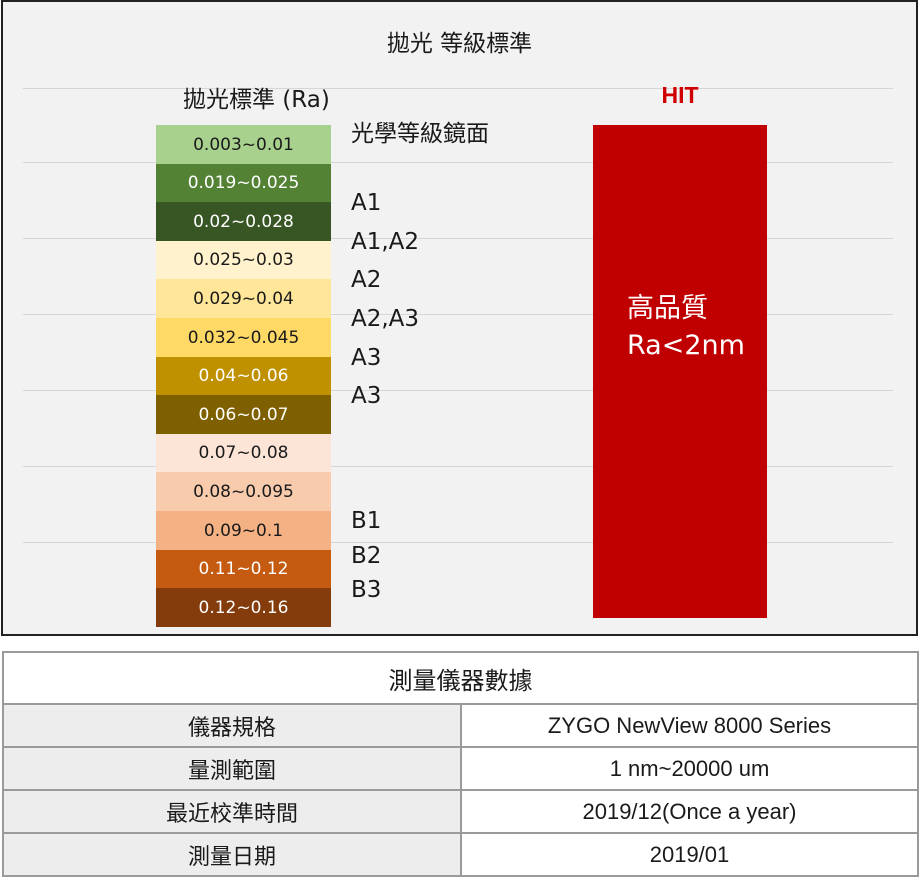 The width and height of the screenshot is (923, 892). I want to click on scale-band: 0.029~0.04, so click(243, 299).